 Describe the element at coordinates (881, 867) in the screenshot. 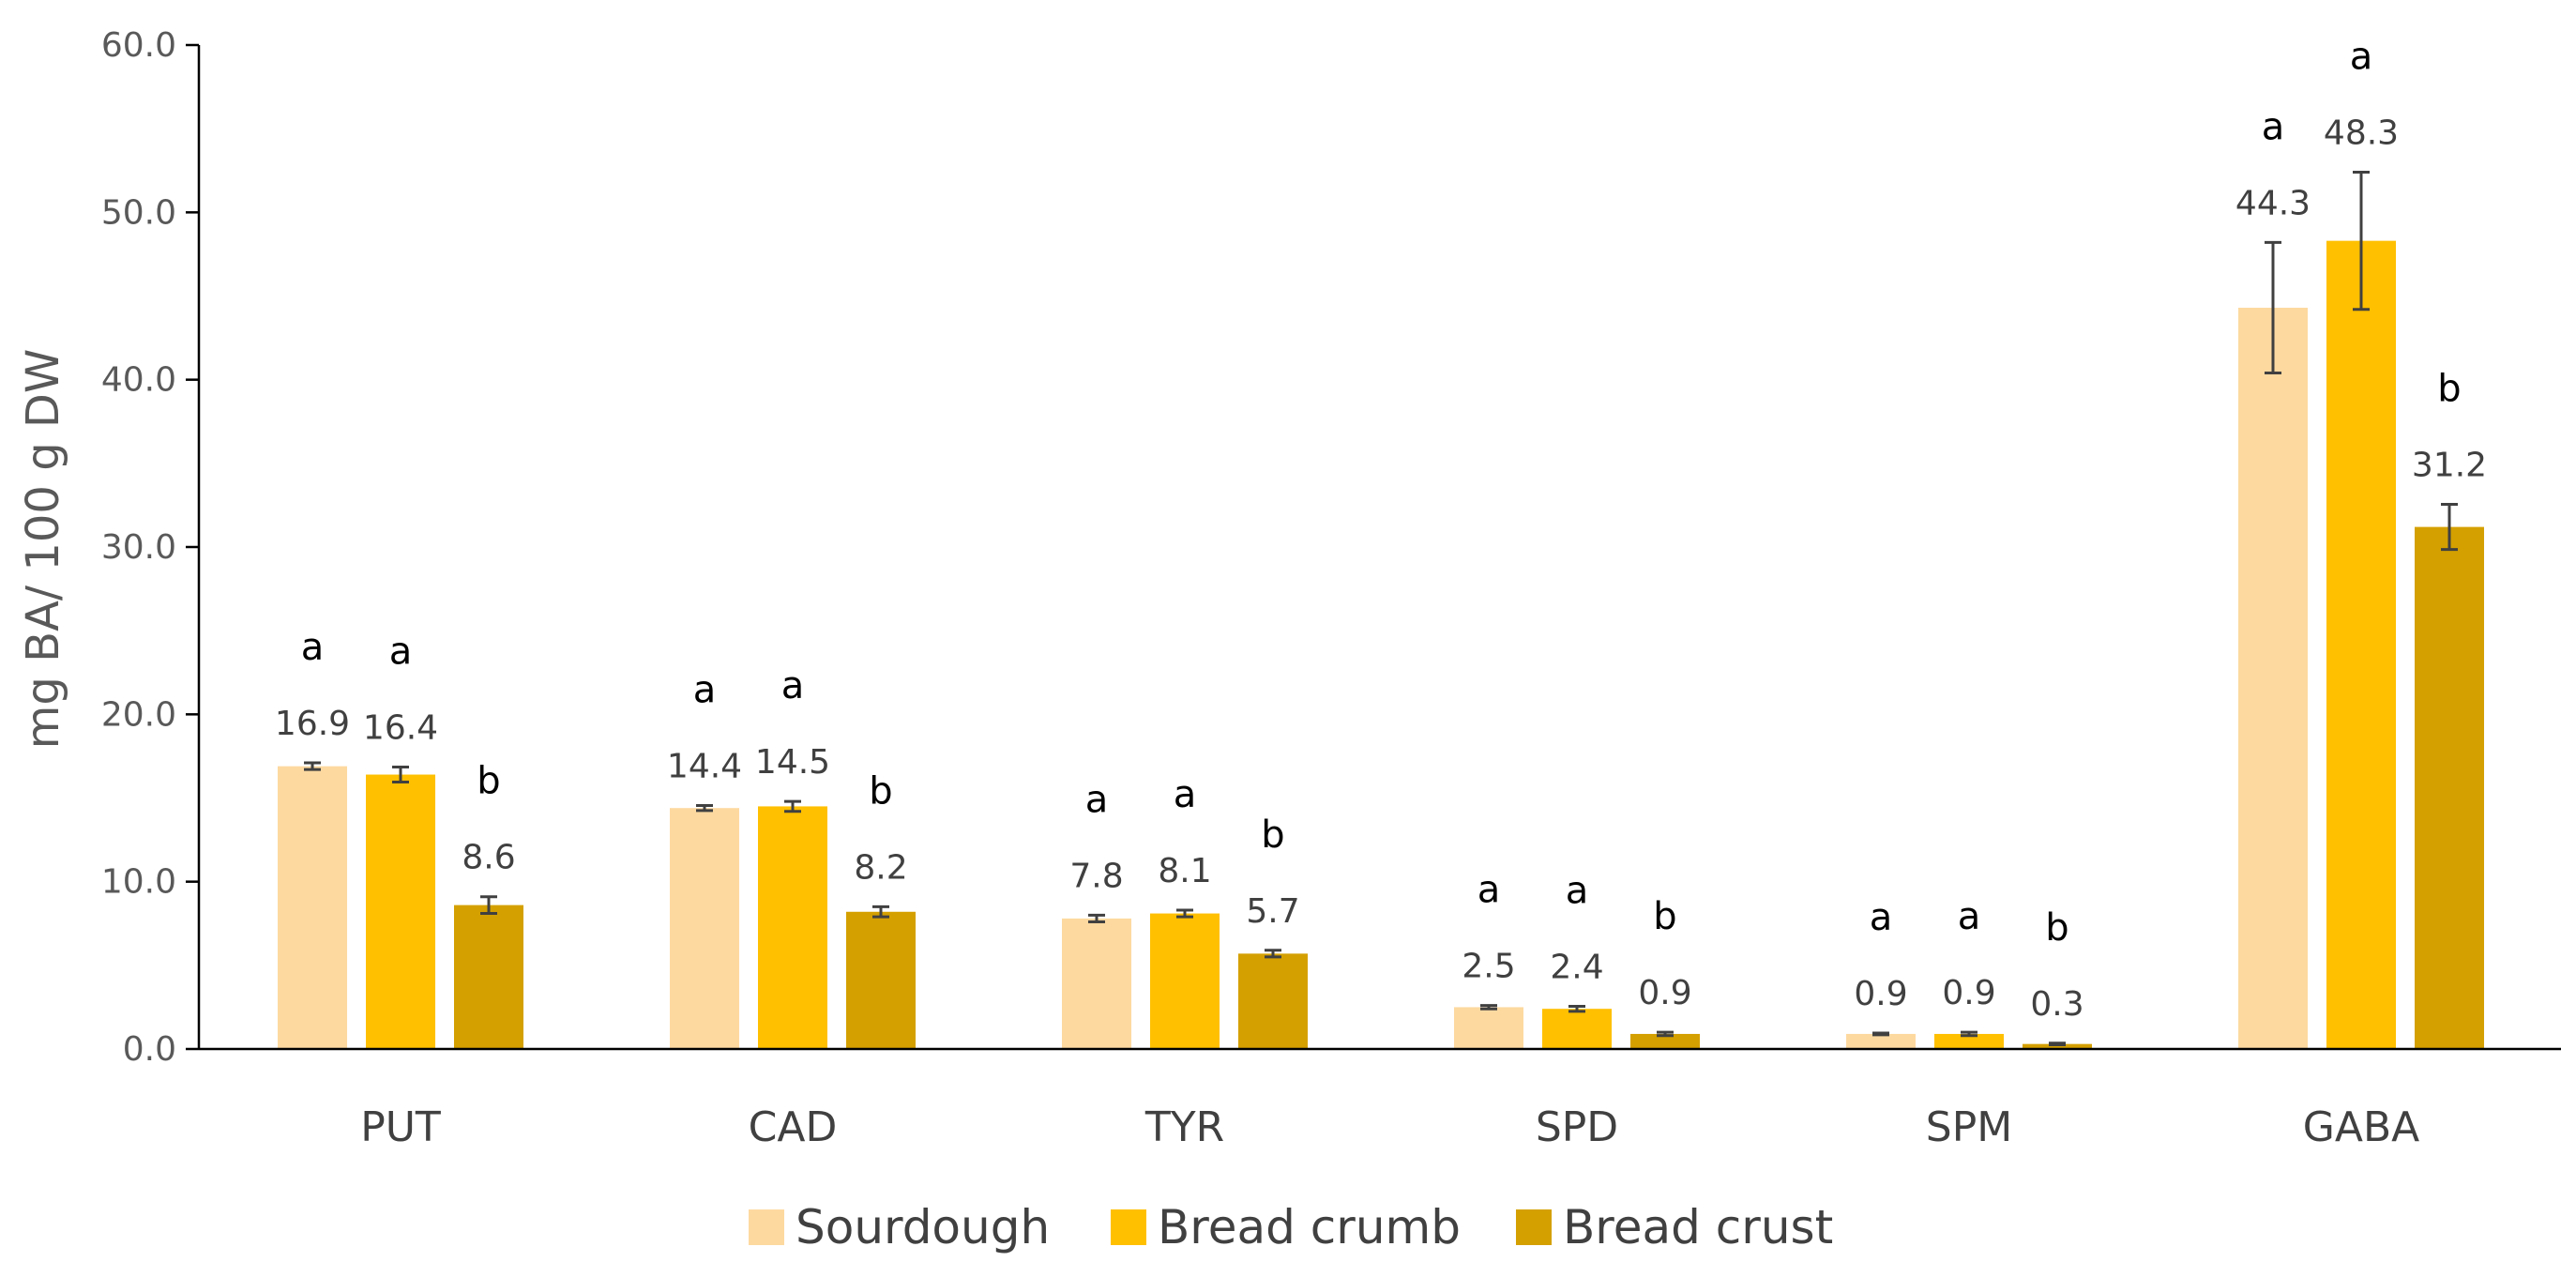

I see `data-label: 8.2` at that location.